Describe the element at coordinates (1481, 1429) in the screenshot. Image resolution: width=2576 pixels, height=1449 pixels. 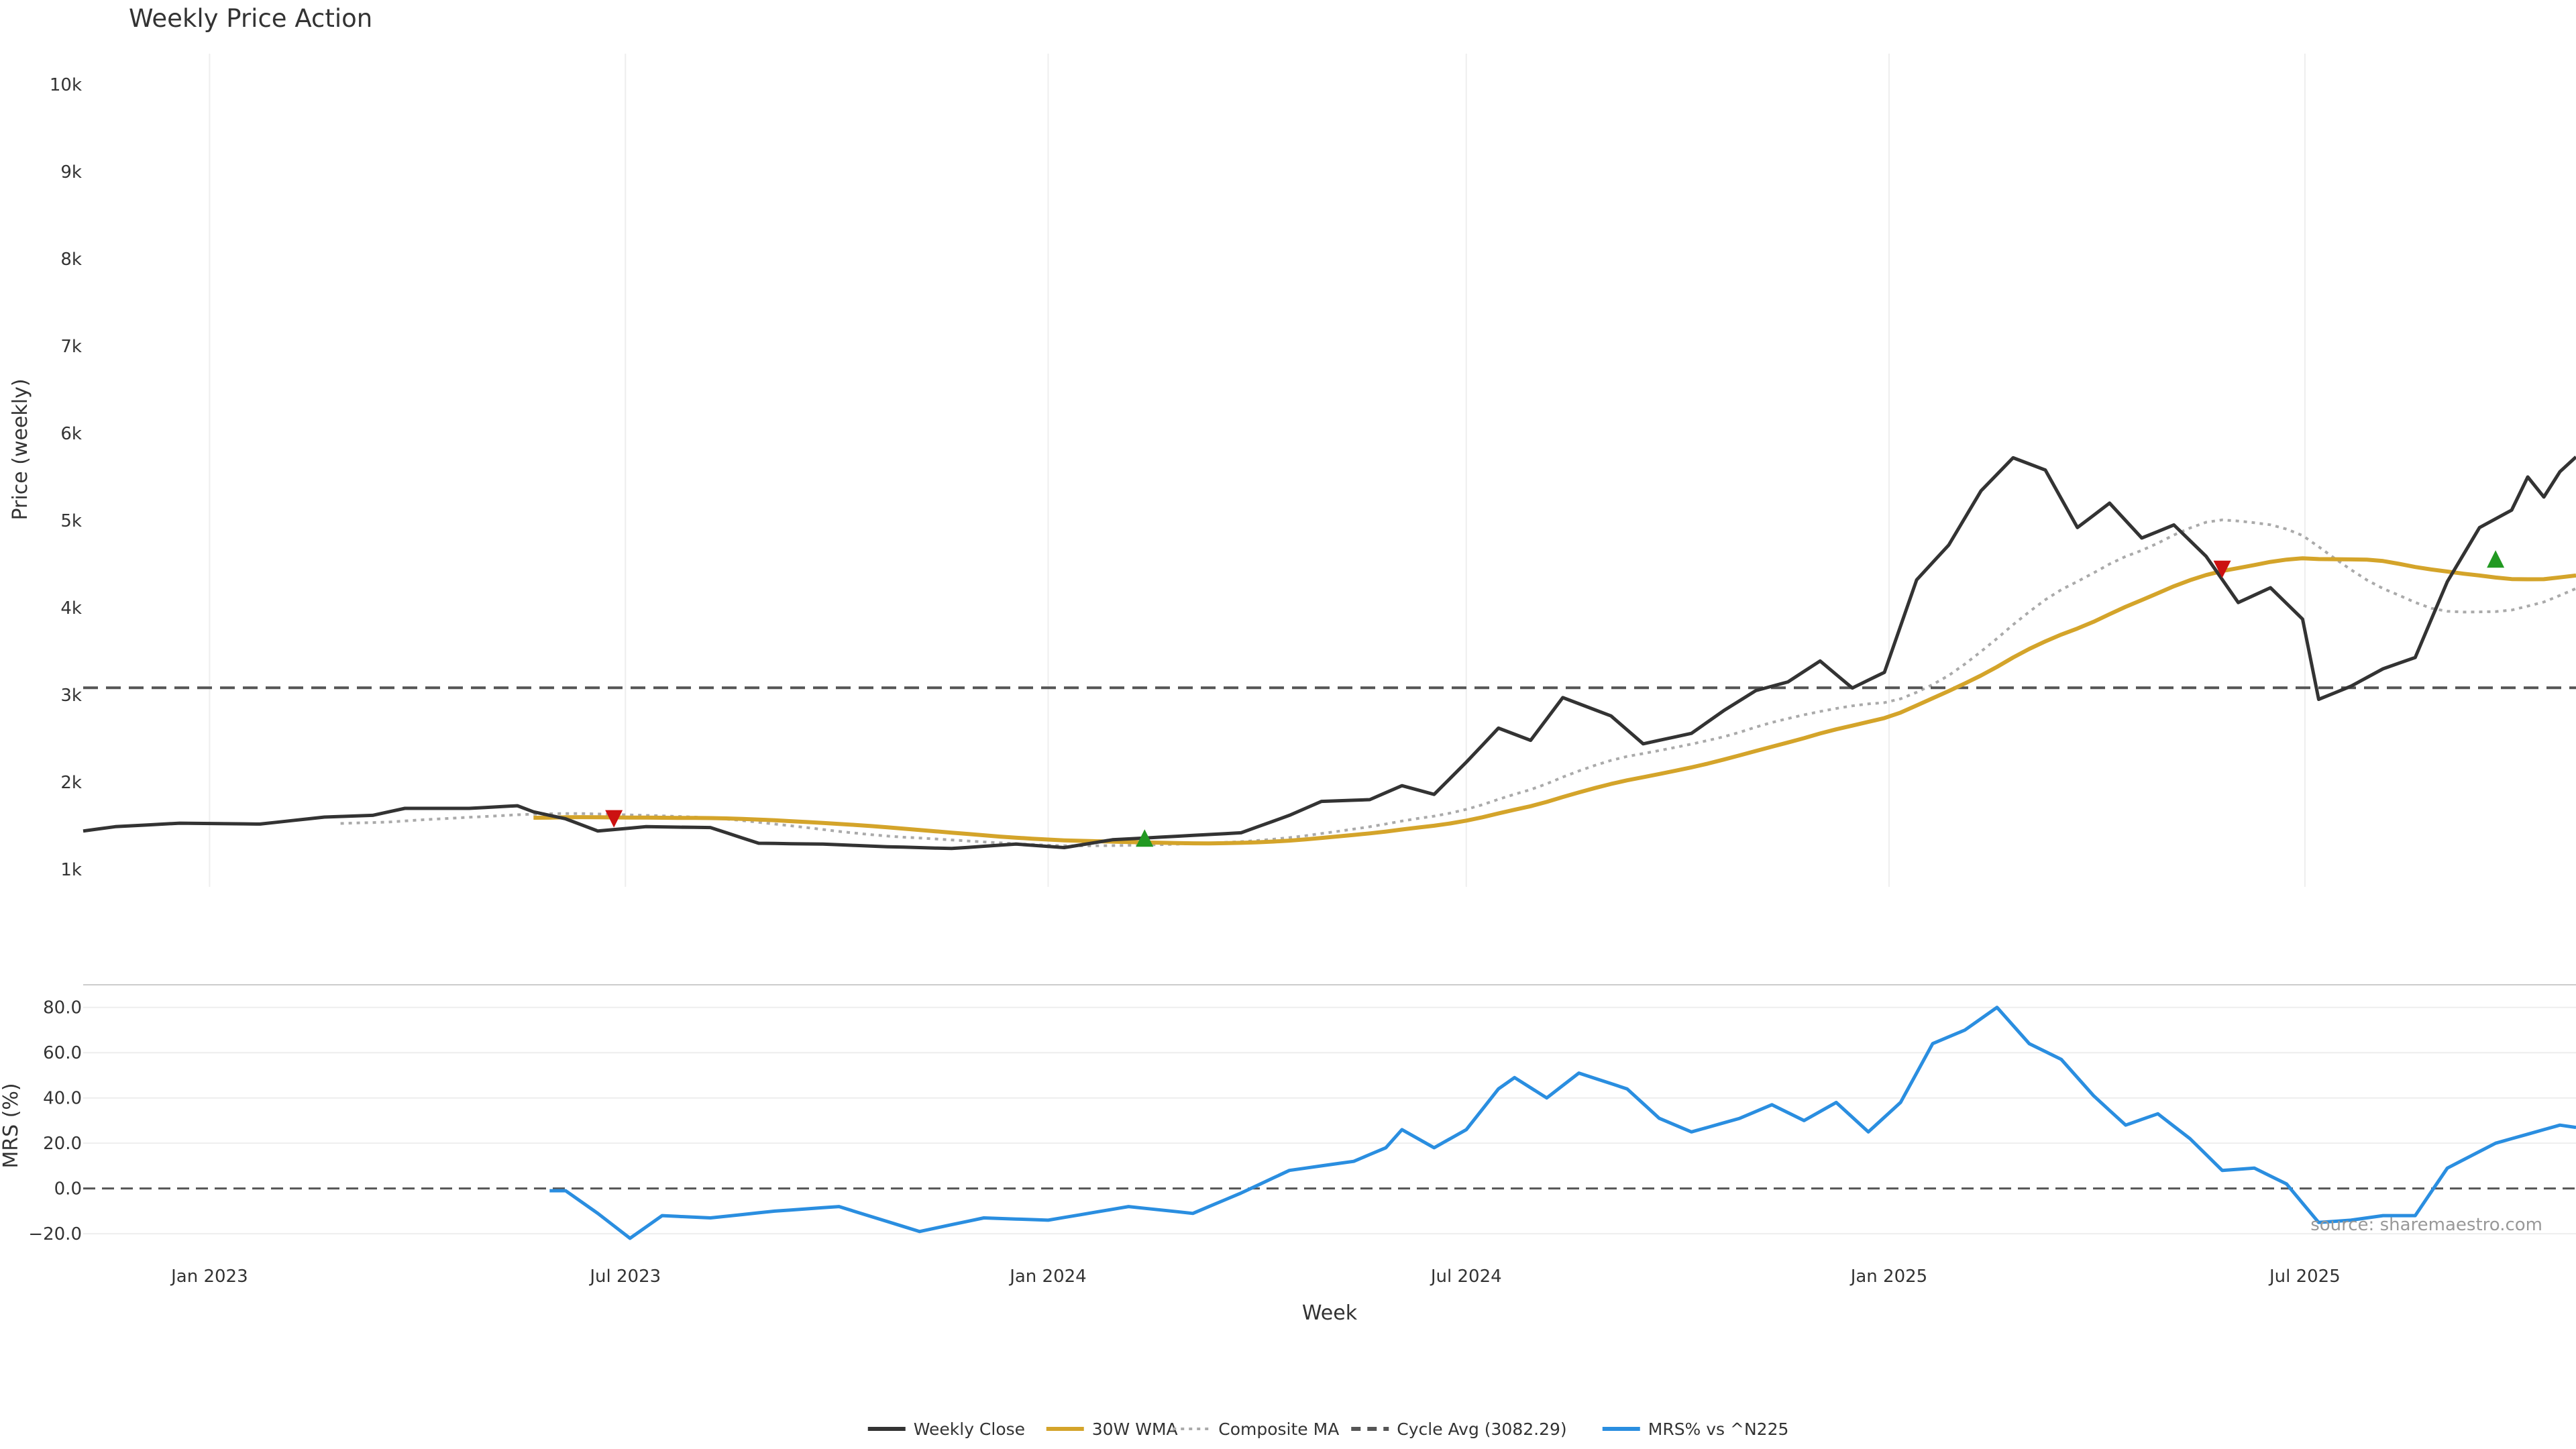
I see `legend-label-3: Cycle Avg (3082.29)` at that location.